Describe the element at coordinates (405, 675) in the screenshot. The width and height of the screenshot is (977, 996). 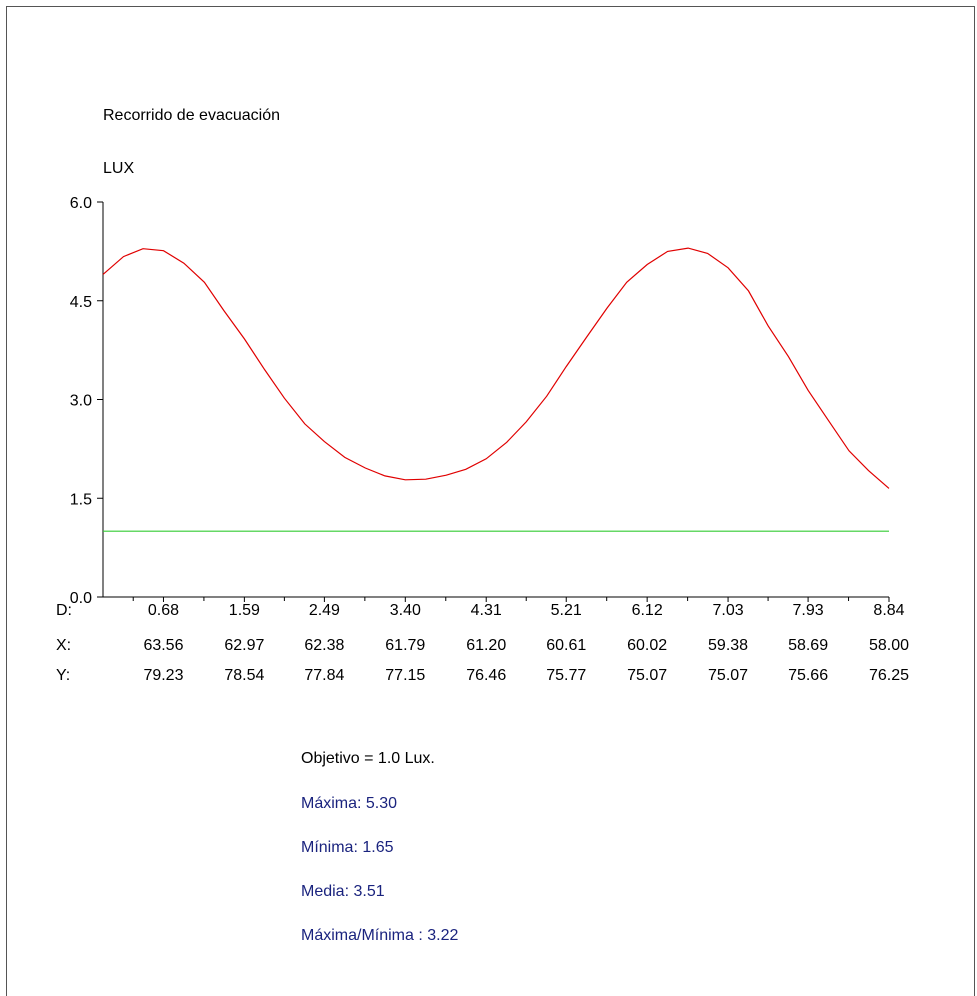
I see `row-value: 77.15` at that location.